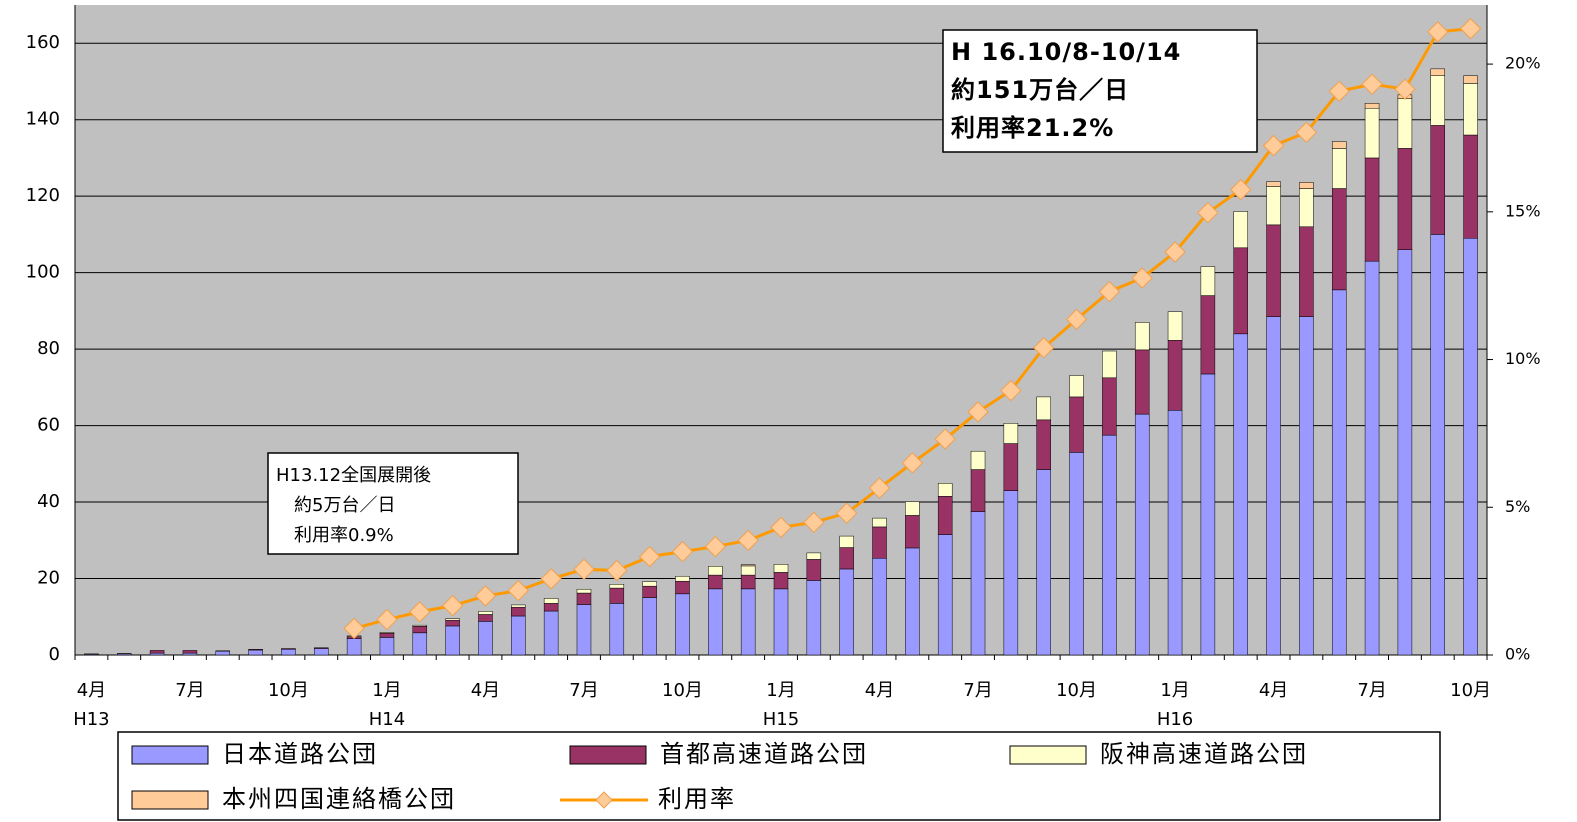  What do you see at coordinates (43, 42) in the screenshot?
I see `y-tick-label: 160` at bounding box center [43, 42].